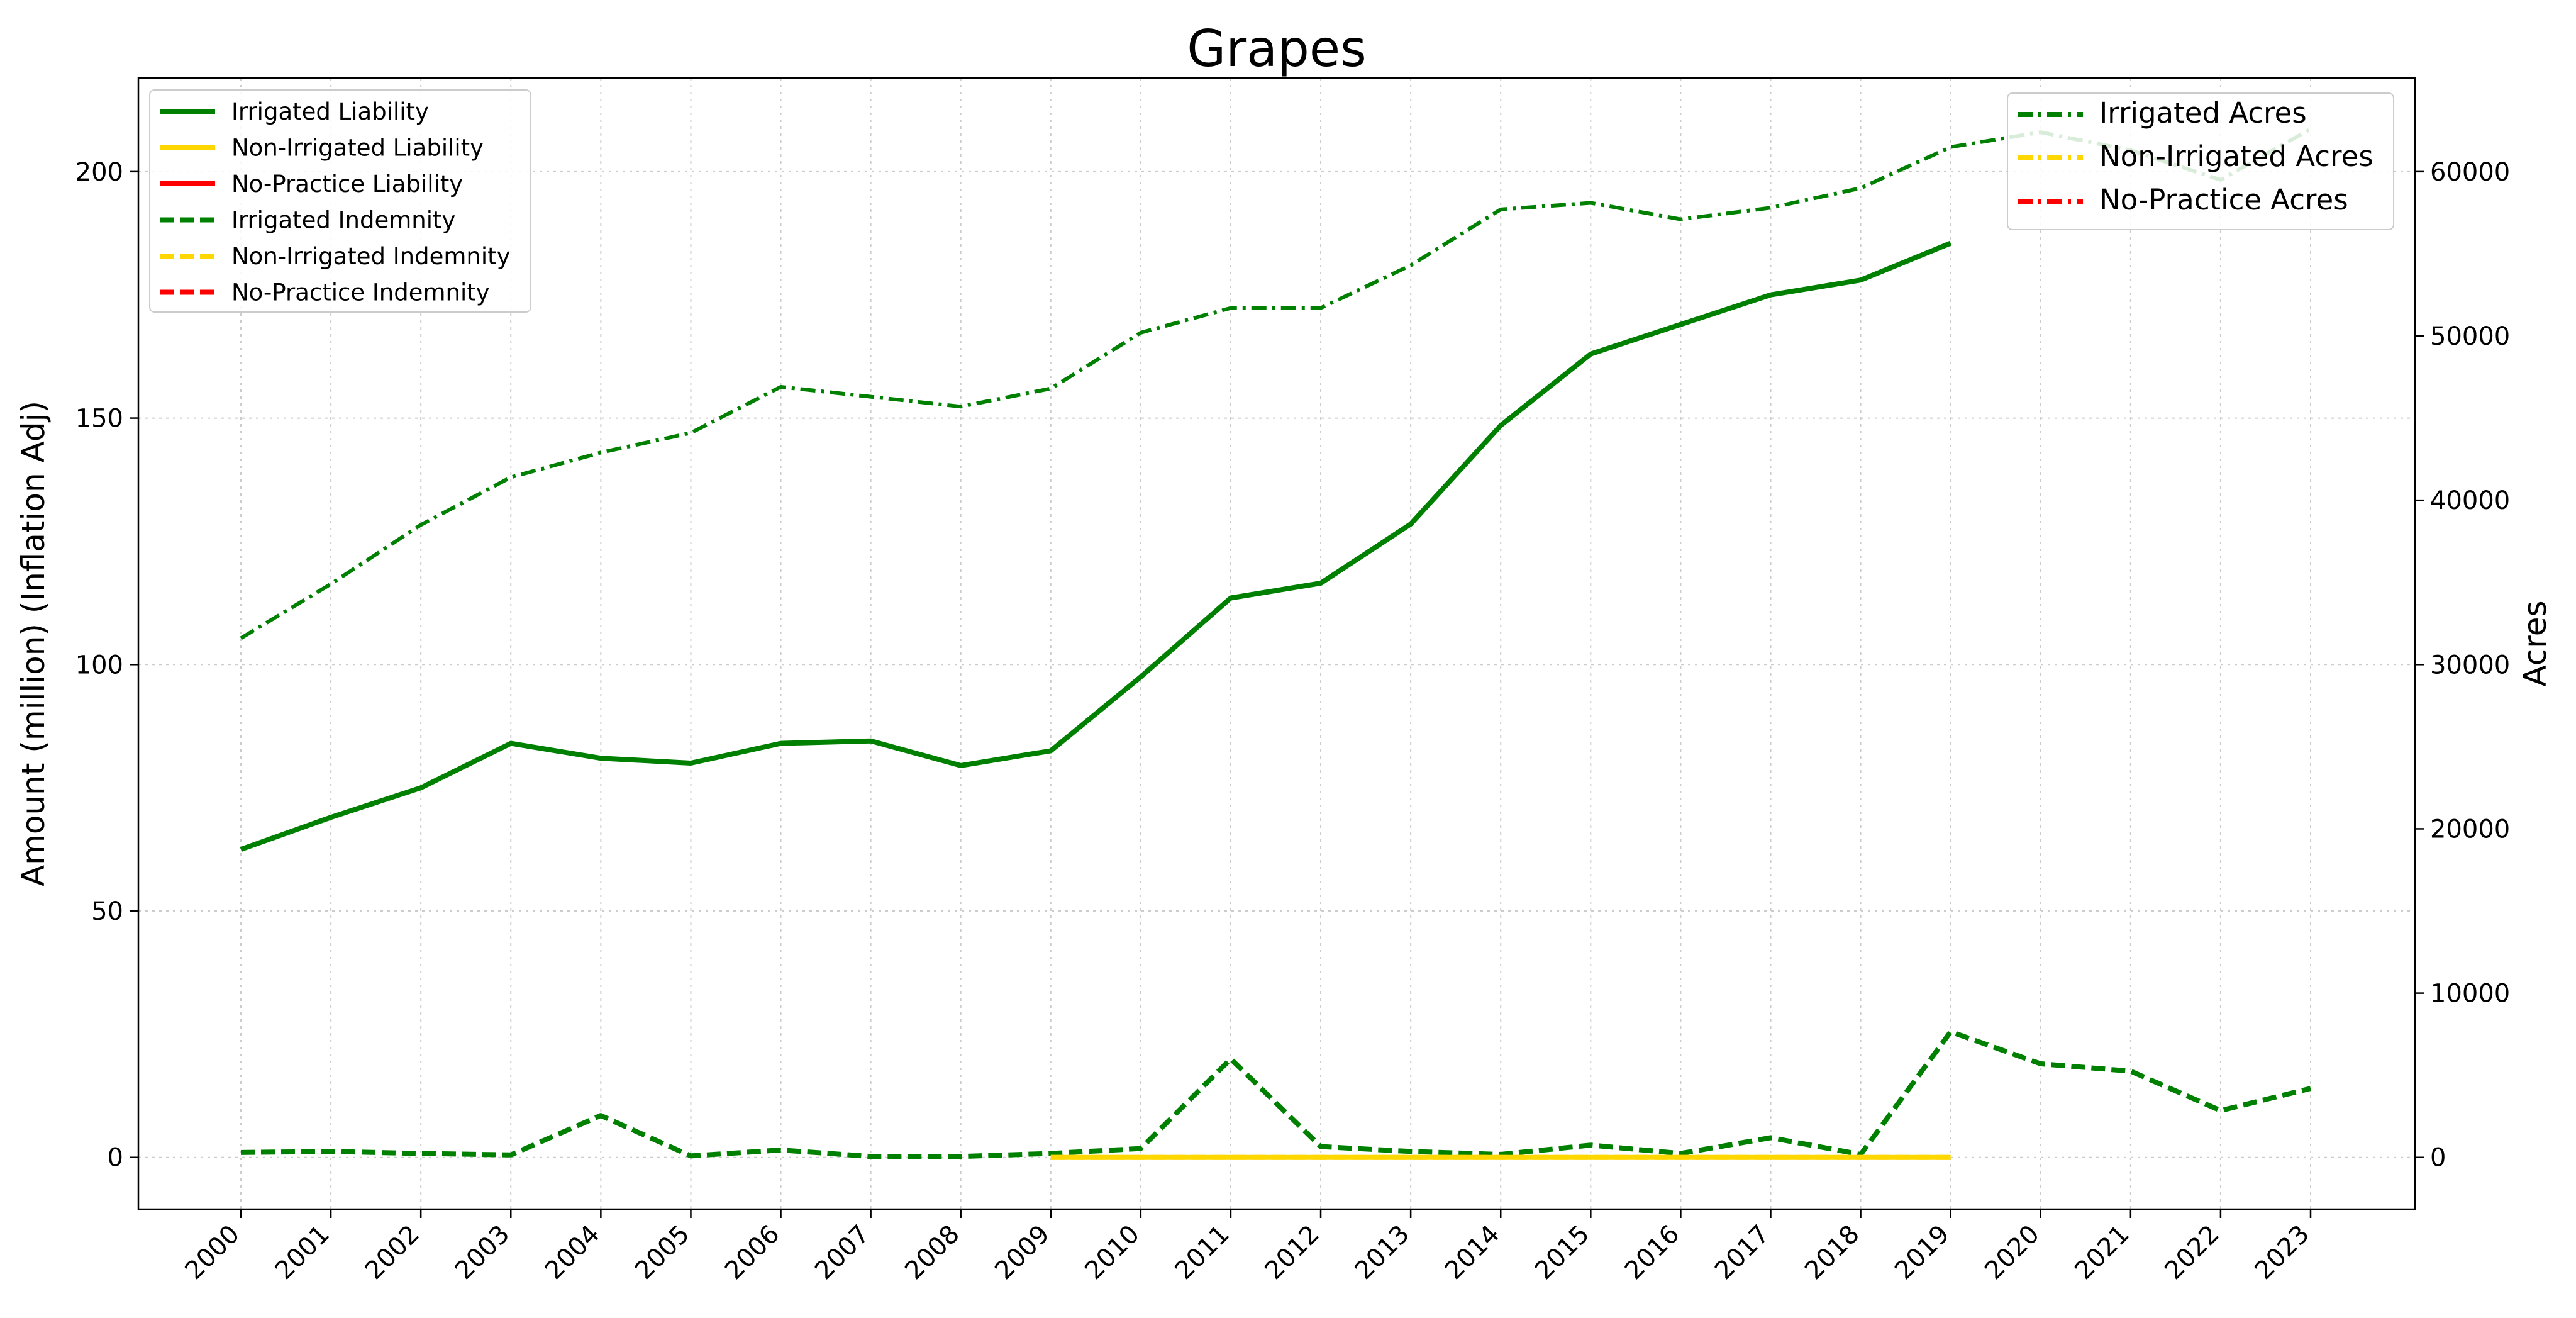 This screenshot has width=2576, height=1318. I want to click on y-axis-left: 0 50 100 150 200, so click(106, 665).